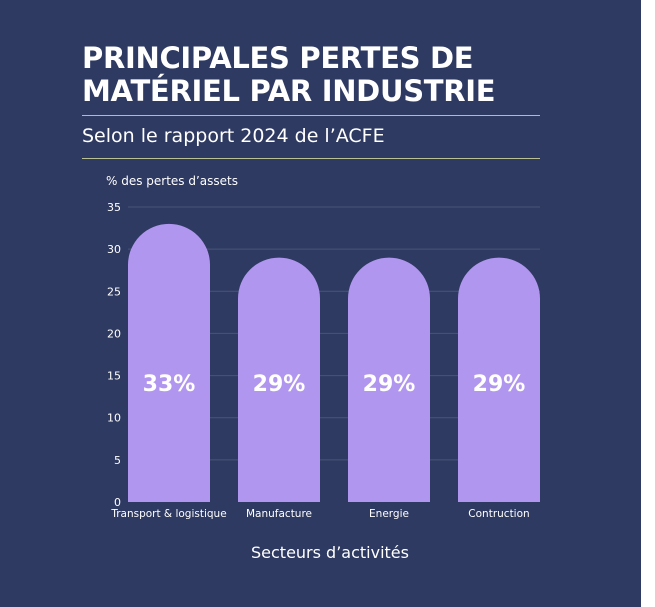 This screenshot has height=607, width=655. I want to click on x-tick-label: Transport & logistique, so click(168, 514).